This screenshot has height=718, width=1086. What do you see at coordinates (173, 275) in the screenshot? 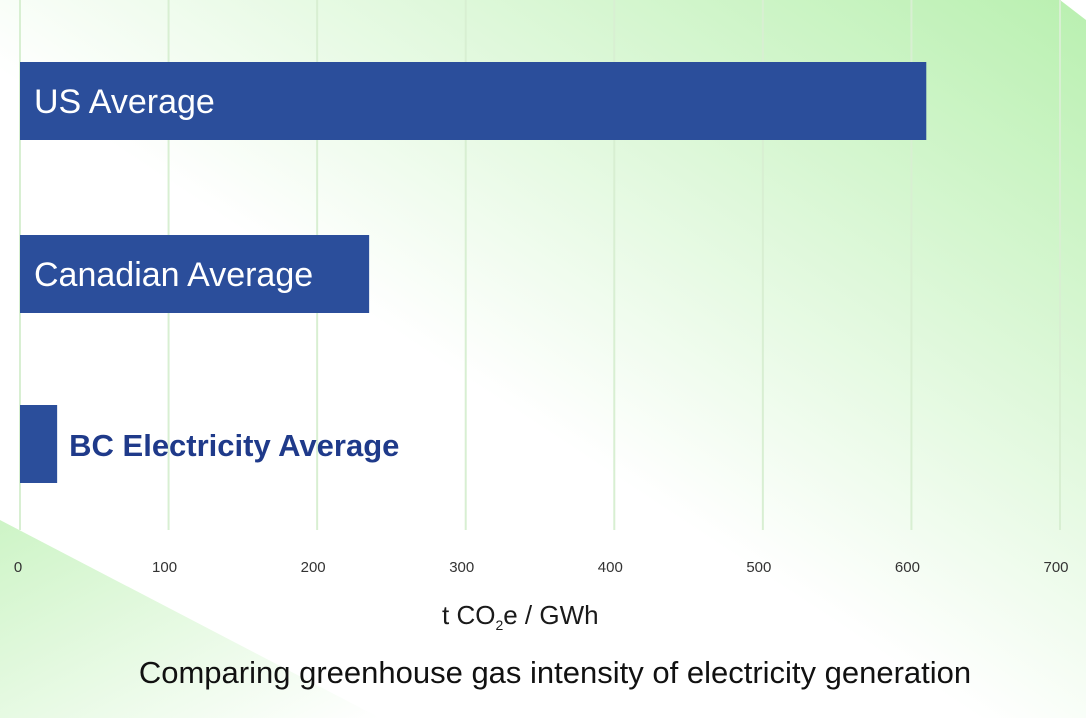
I see `bar-label: Canadian Average` at bounding box center [173, 275].